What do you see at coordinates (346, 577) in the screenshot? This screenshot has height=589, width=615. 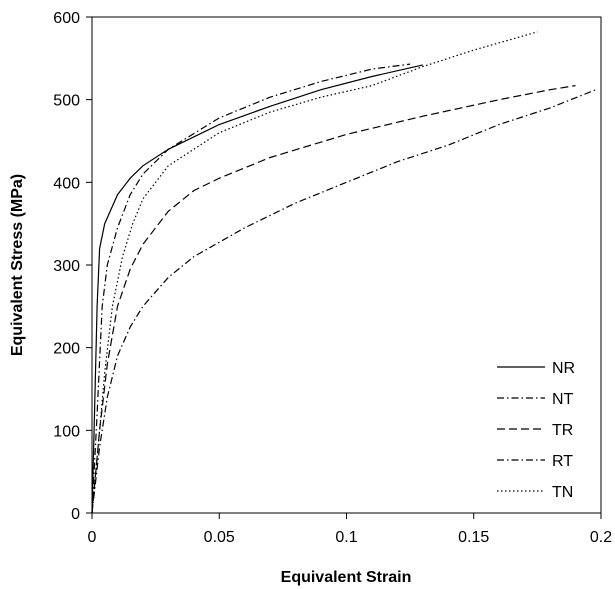 I see `x-axis-title: Equivalent Strain` at bounding box center [346, 577].